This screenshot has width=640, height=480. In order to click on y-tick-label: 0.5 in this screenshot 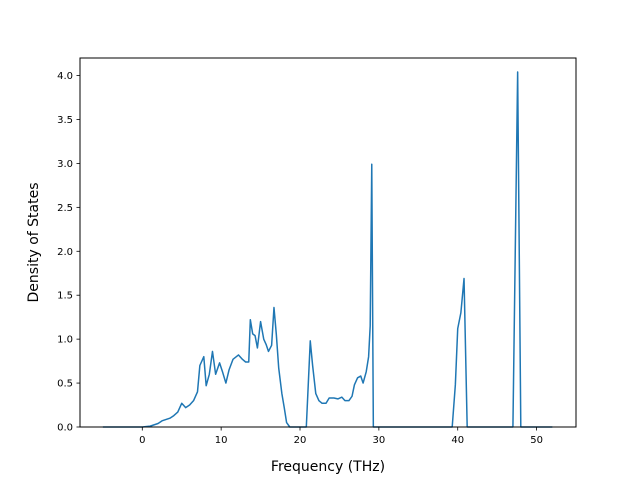, I will do `click(65, 384)`.